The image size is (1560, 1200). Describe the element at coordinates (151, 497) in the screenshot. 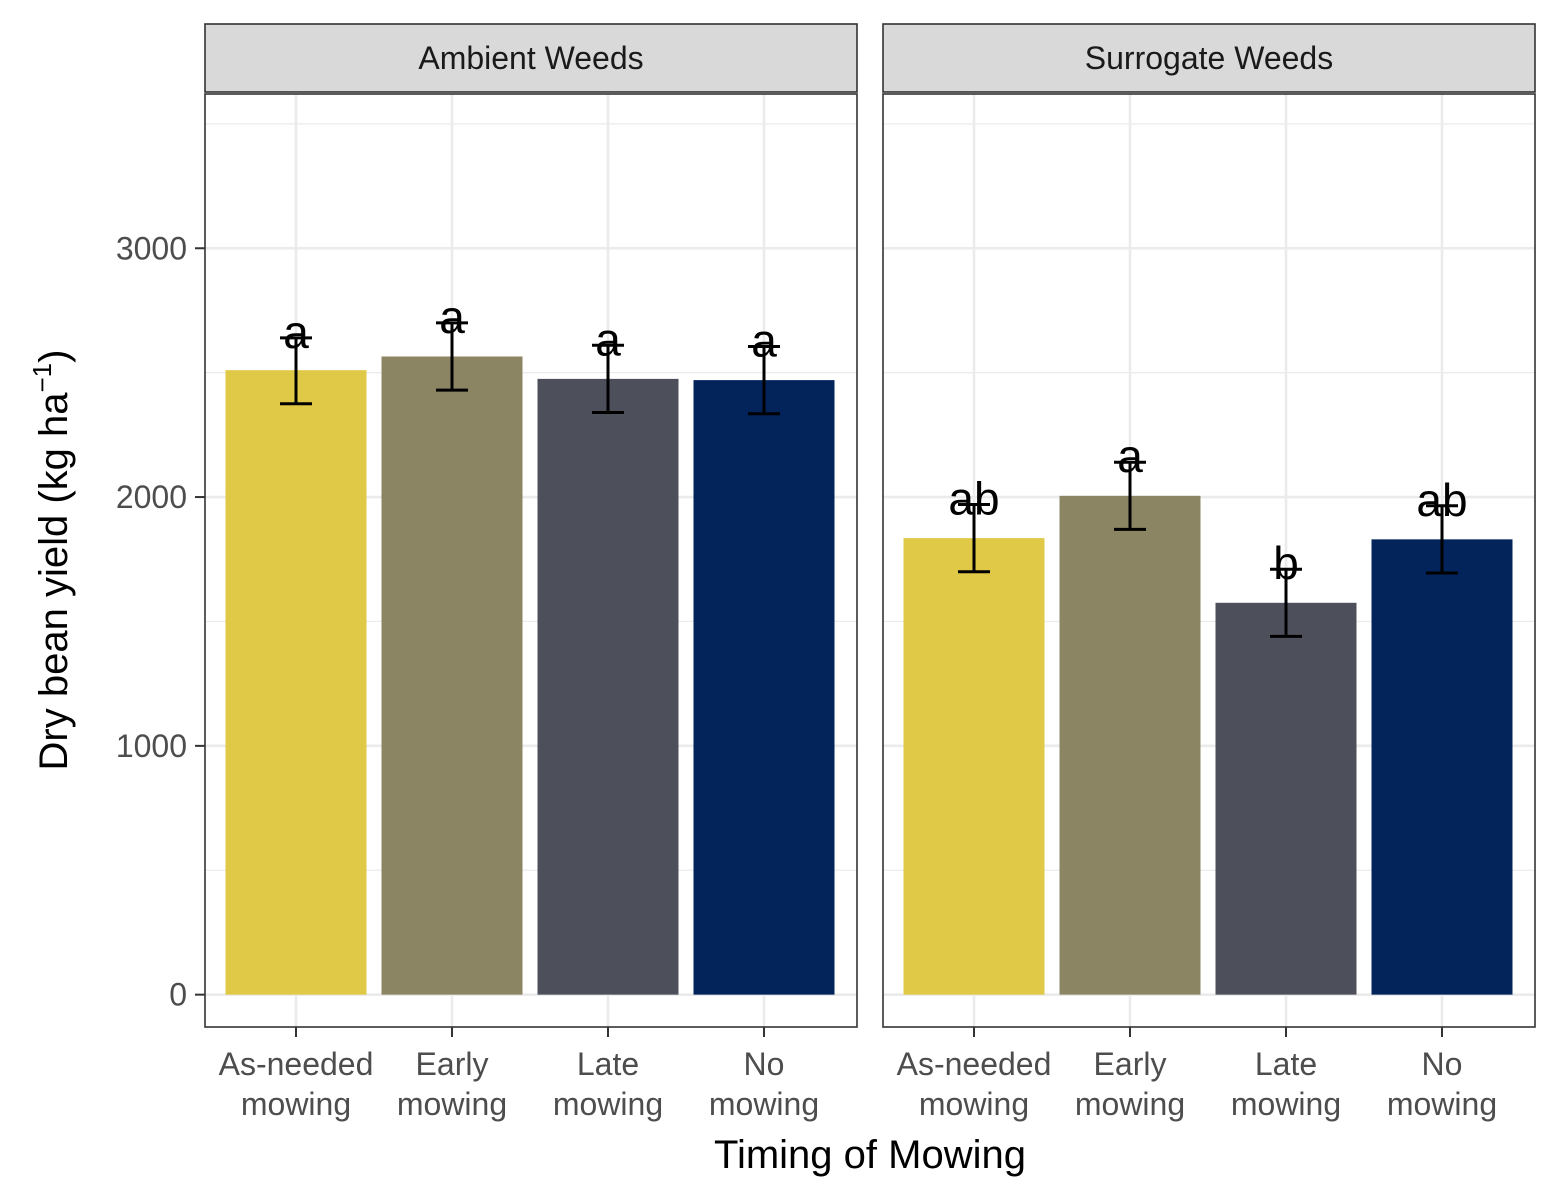

I see `y-tick-label: 2000` at that location.